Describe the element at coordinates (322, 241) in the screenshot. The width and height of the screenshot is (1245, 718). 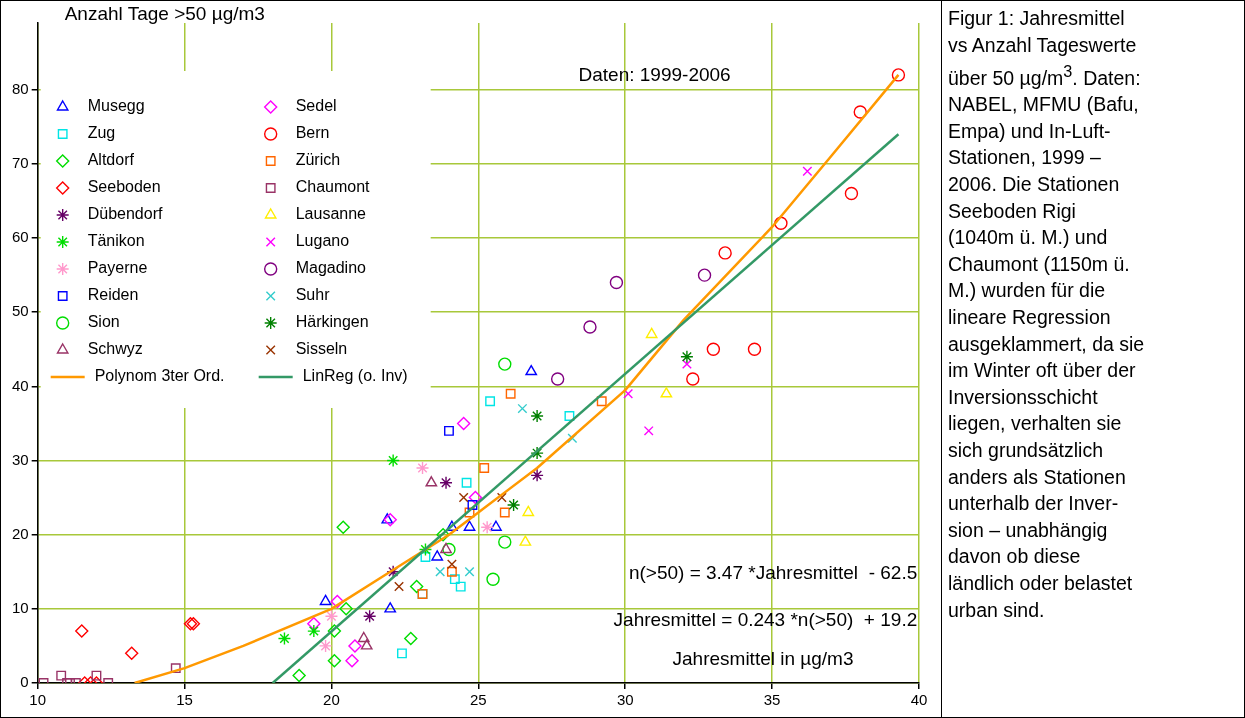
I see `legend-label: Lugano` at that location.